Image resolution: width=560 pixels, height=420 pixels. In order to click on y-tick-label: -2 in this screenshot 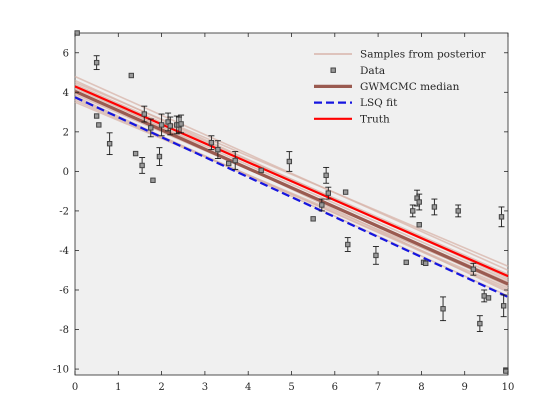, I will do `click(64, 211)`.